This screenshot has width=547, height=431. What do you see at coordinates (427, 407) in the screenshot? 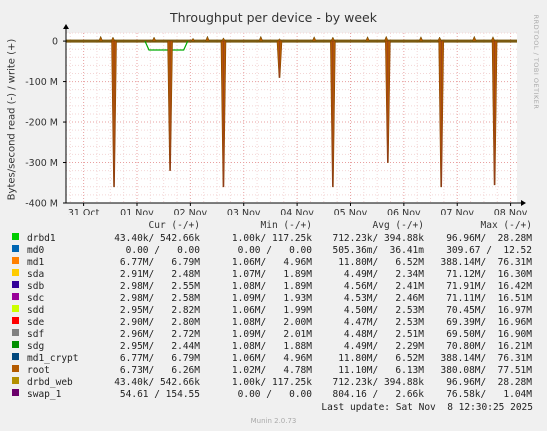
I see `last-update: Last update: Sat Nov 8 12:30:25 2025` at bounding box center [427, 407].